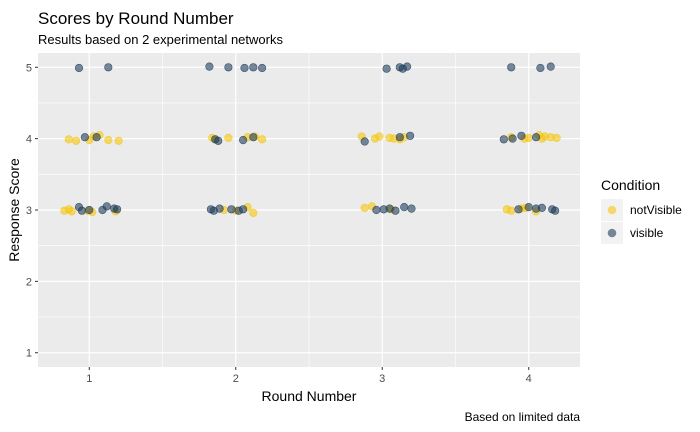  What do you see at coordinates (612, 233) in the screenshot?
I see `legend-marker-visible` at bounding box center [612, 233].